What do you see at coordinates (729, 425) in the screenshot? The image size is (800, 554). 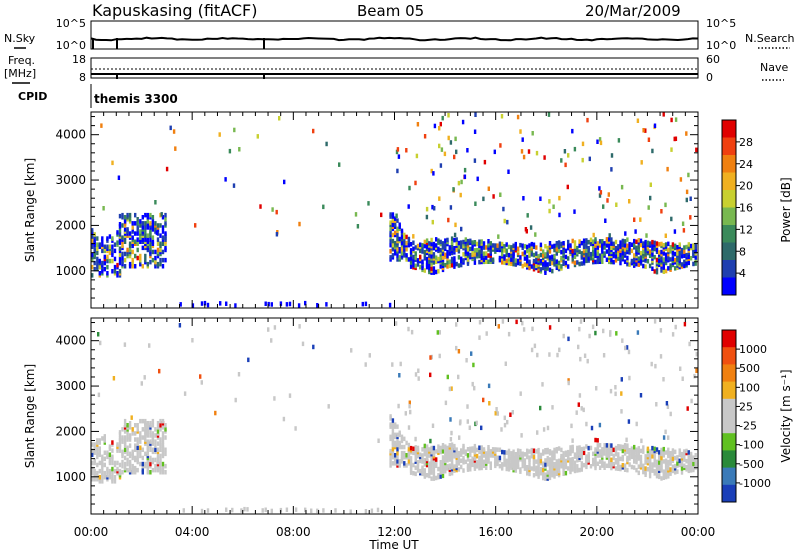 I see `velocity-colorbar-block` at bounding box center [729, 425].